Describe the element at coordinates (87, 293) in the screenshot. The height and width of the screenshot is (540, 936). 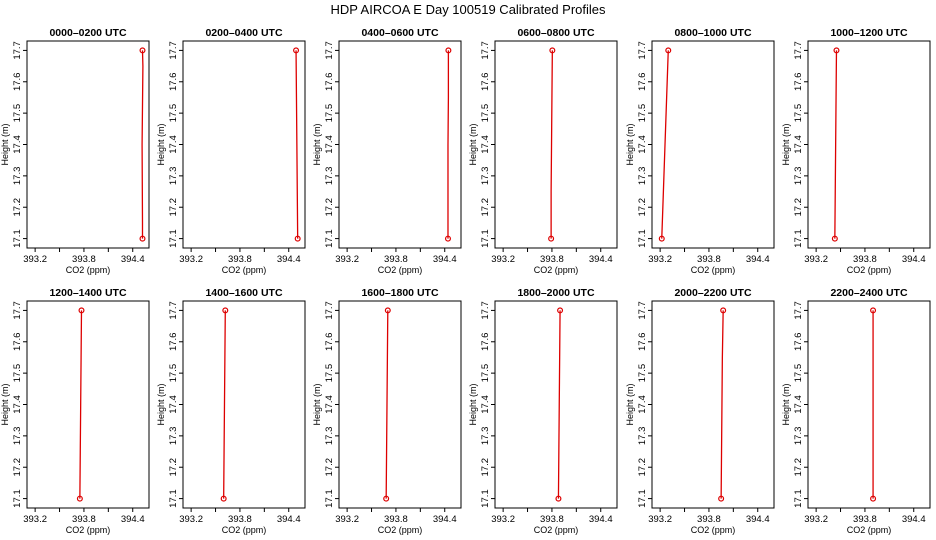
I see `panel-title: 1200–1400 UTC` at that location.